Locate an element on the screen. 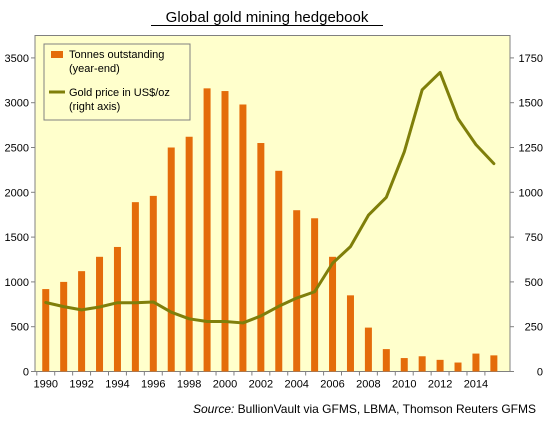  bar-2008 is located at coordinates (368, 349).